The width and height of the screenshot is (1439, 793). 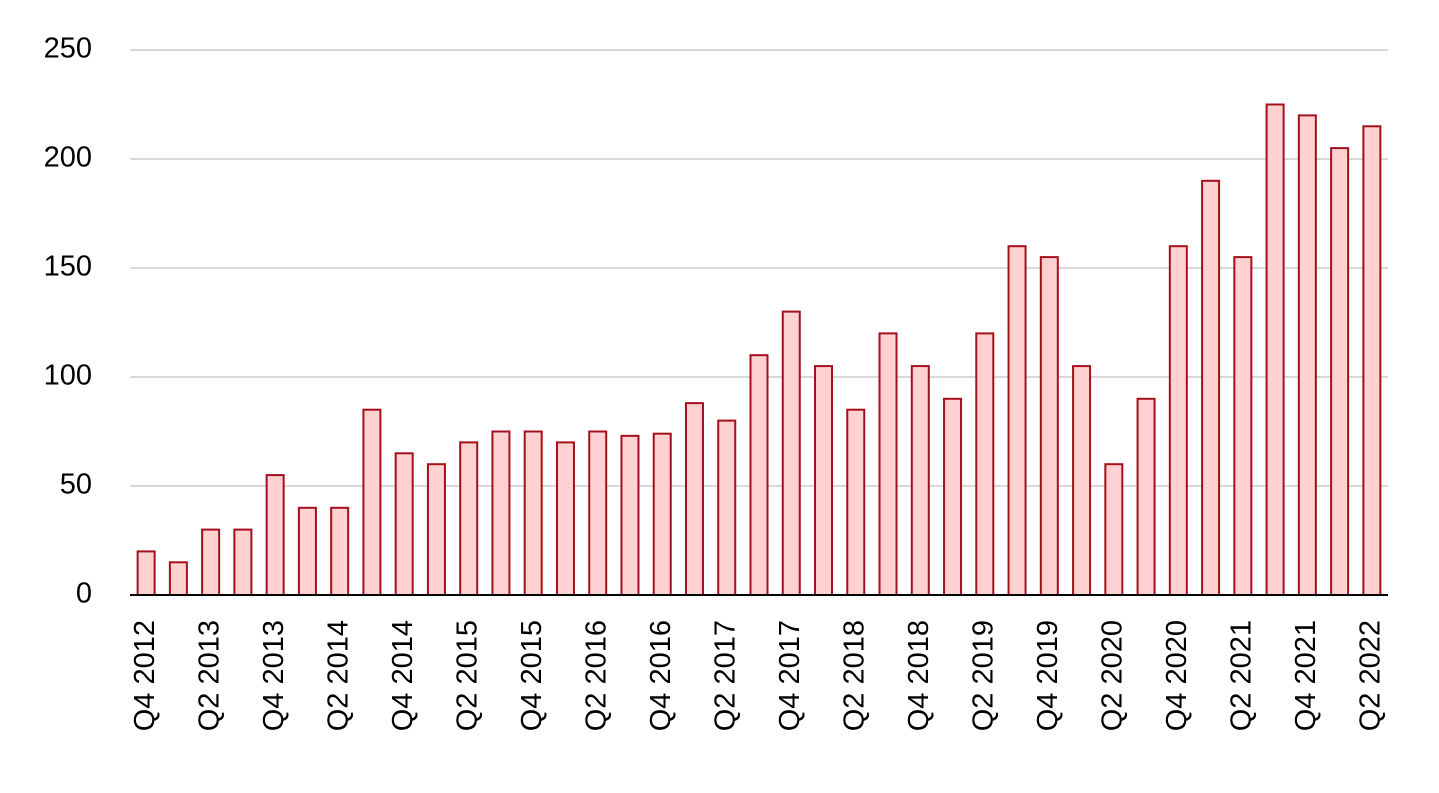 I want to click on x-tick-label: Q4 2018, so click(x=919, y=675).